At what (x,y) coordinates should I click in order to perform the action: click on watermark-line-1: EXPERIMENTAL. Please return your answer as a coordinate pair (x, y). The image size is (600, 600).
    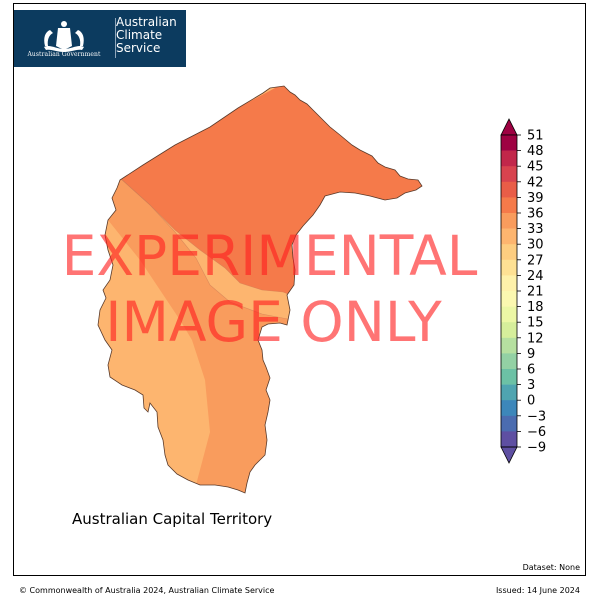
    Looking at the image, I should click on (269, 256).